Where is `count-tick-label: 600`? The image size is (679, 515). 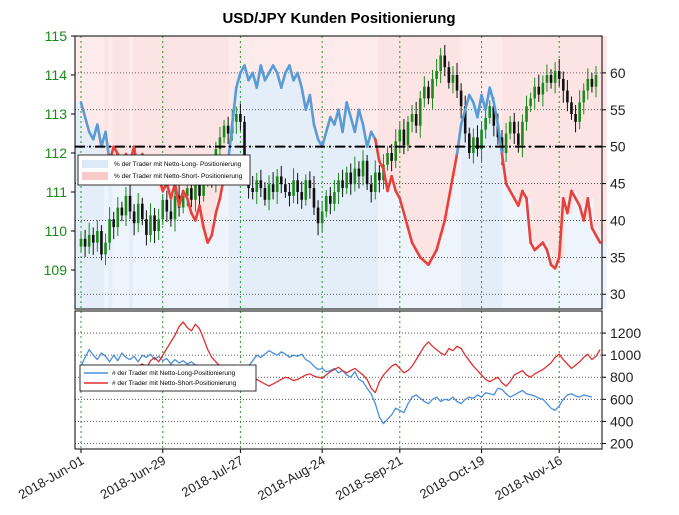 count-tick-label: 600 is located at coordinates (622, 399).